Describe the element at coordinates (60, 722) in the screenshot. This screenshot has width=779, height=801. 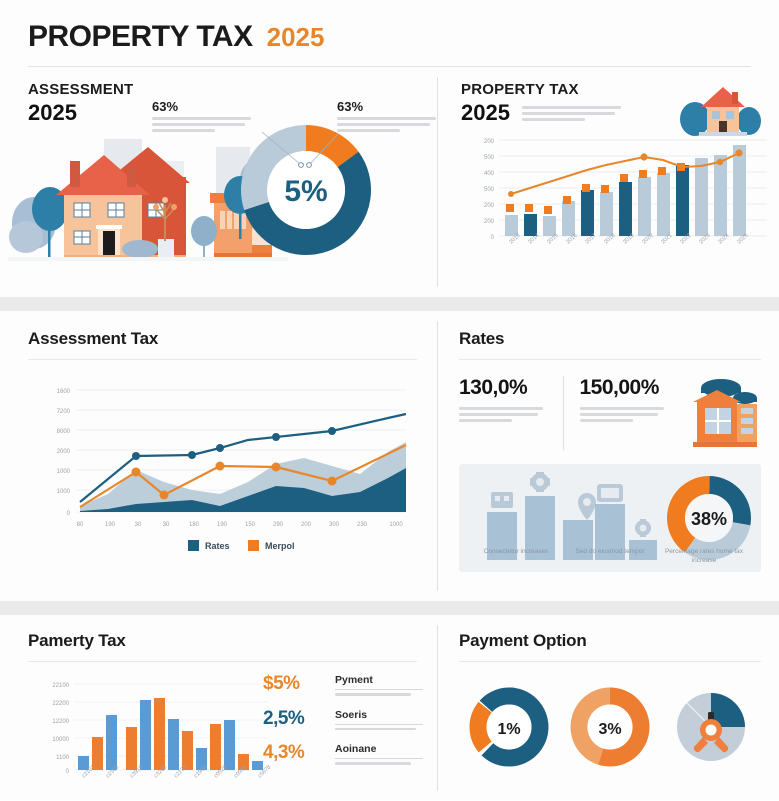
I see `svg-text: 12200` at that location.